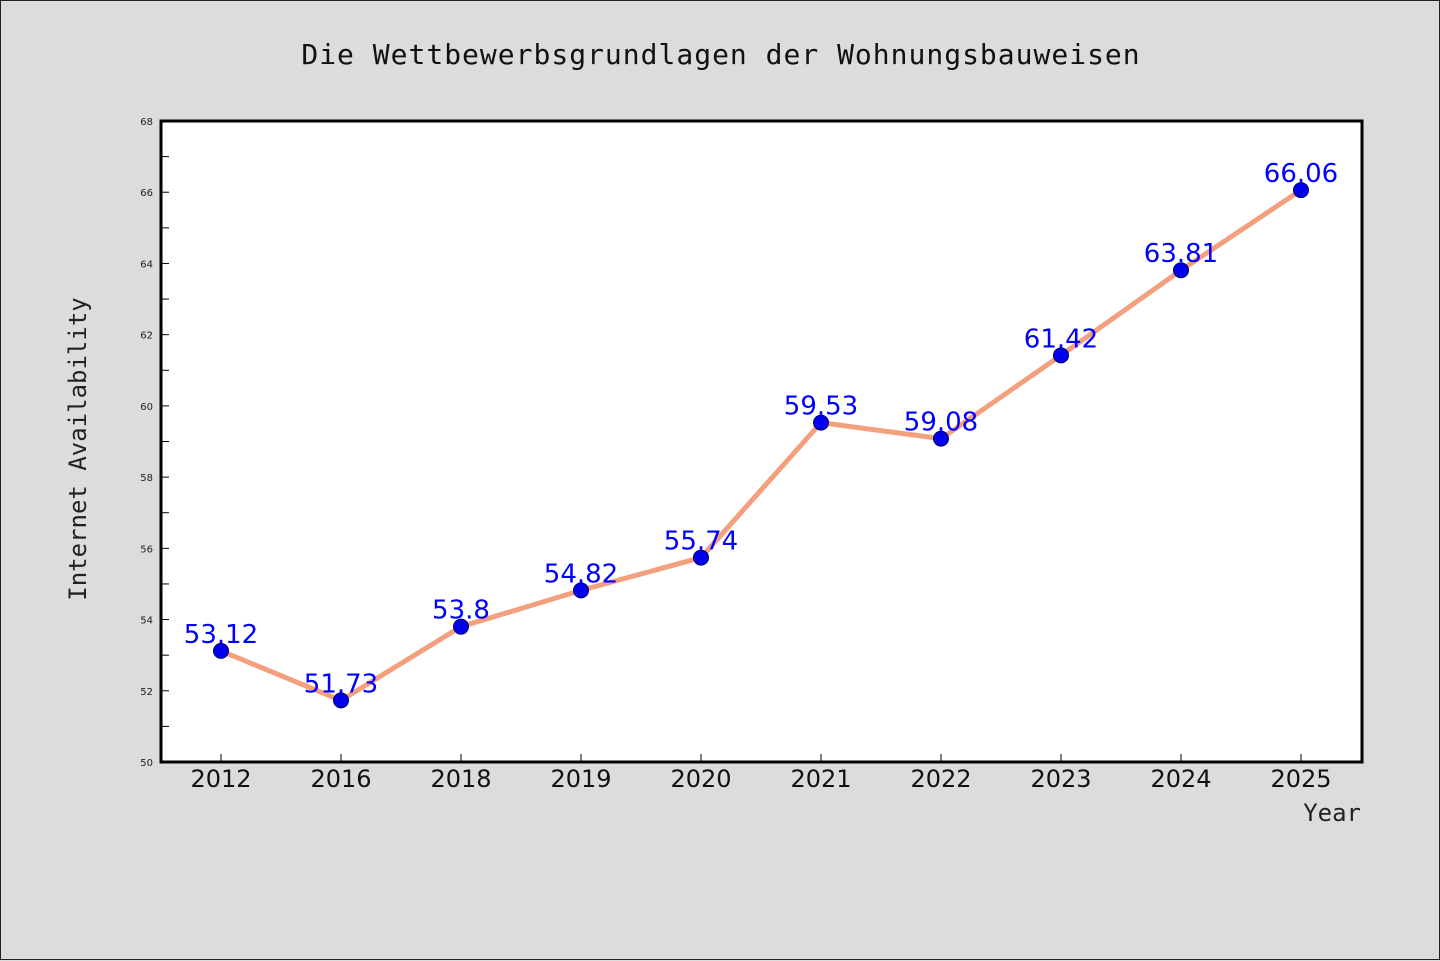  What do you see at coordinates (941, 423) in the screenshot?
I see `data-label: 59.08` at bounding box center [941, 423].